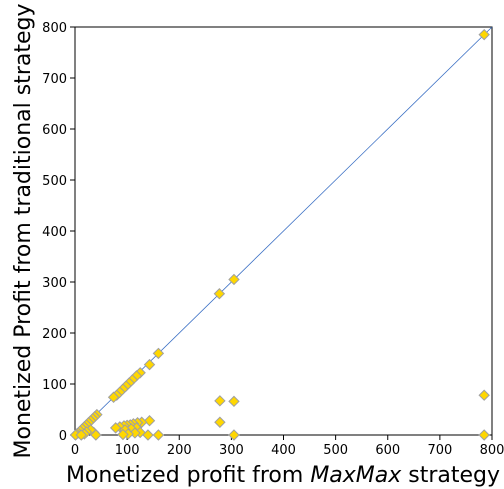 The image size is (504, 489). Describe the element at coordinates (450, 475) in the screenshot. I see `x-axis-label-suffix: strategy` at that location.